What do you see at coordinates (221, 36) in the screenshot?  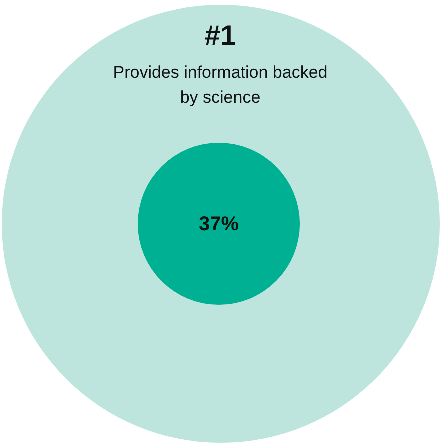 I see `text: #1` at bounding box center [221, 36].